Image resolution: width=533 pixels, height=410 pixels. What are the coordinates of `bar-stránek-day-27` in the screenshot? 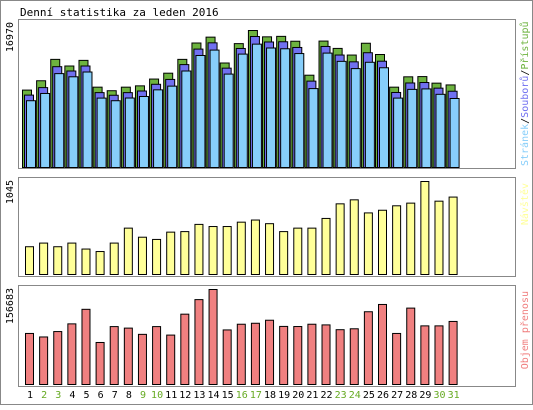 It's located at (398, 132).